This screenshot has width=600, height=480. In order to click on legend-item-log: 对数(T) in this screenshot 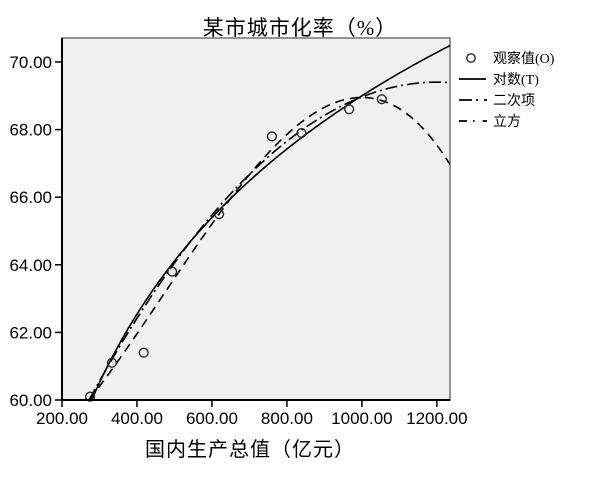, I will do `click(506, 78)`.